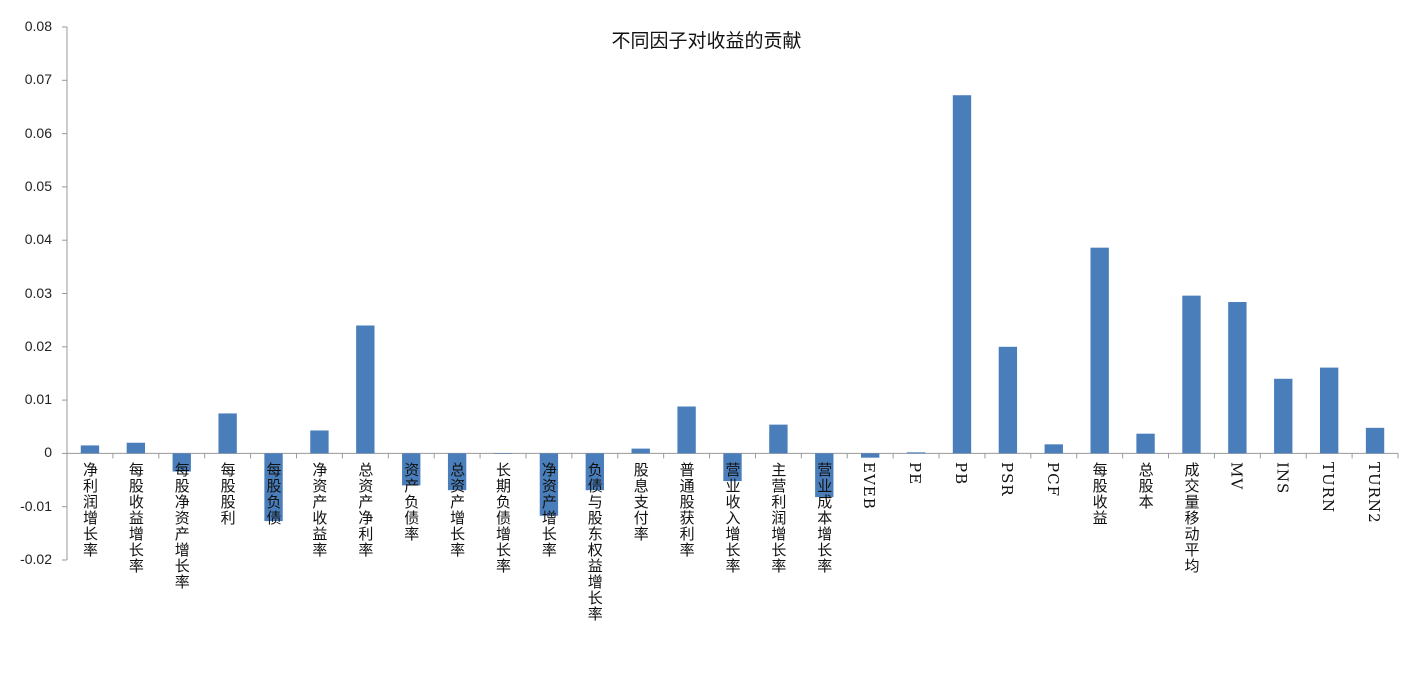 Image resolution: width=1413 pixels, height=693 pixels. Describe the element at coordinates (1006, 479) in the screenshot. I see `x-tick-label: PSR` at that location.